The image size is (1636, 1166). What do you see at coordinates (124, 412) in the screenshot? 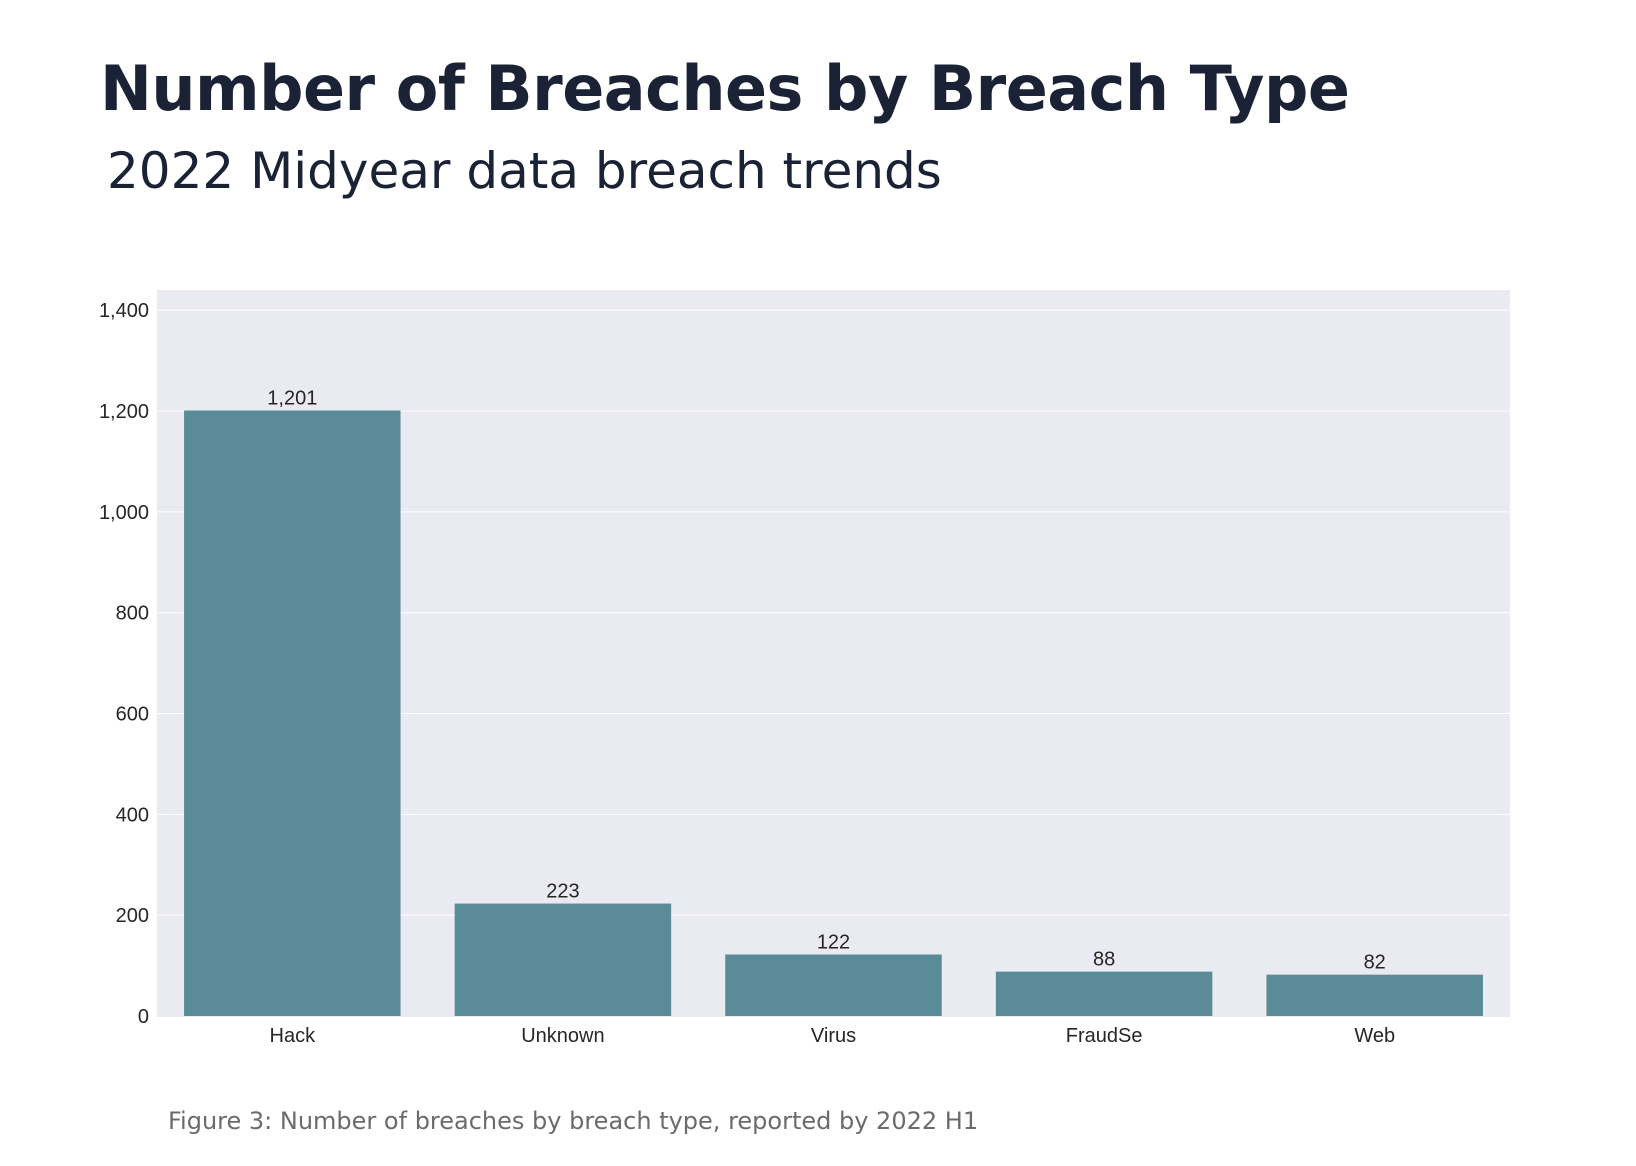
I see `y-tick-label: 1,200` at bounding box center [124, 412].